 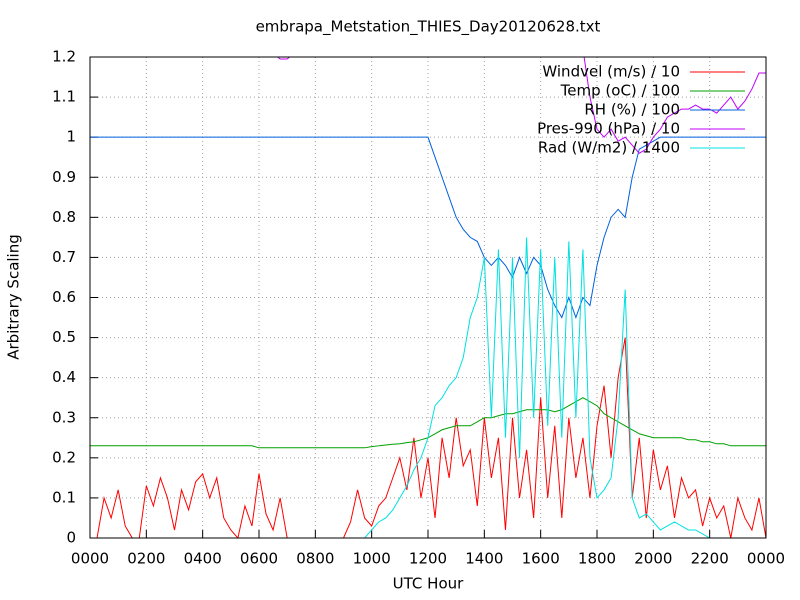 What do you see at coordinates (372, 559) in the screenshot?
I see `x-tick-label: 1000` at bounding box center [372, 559].